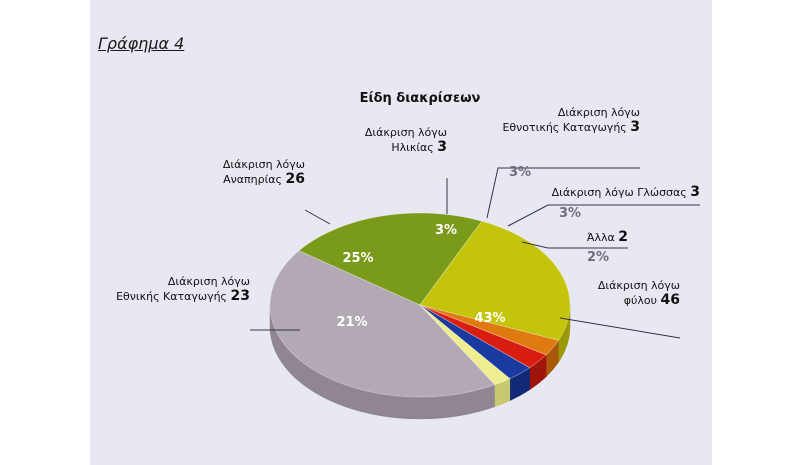 Image resolution: width=800 pixels, height=465 pixels. I want to click on slice-label-3-line-1: Ηλικίας 3, so click(419, 147).